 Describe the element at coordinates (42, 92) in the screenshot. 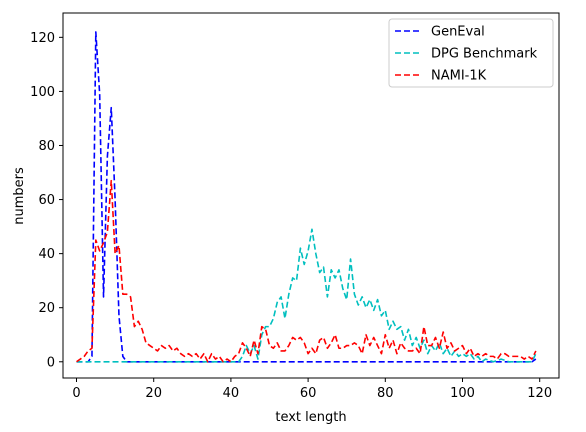

I see `y-tick-label: 100` at that location.